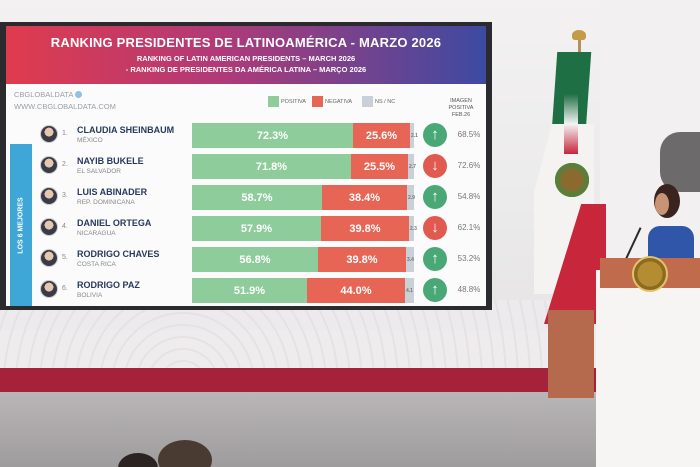 The width and height of the screenshot is (700, 467). Describe the element at coordinates (65, 226) in the screenshot. I see `rank-number: 4.` at that location.